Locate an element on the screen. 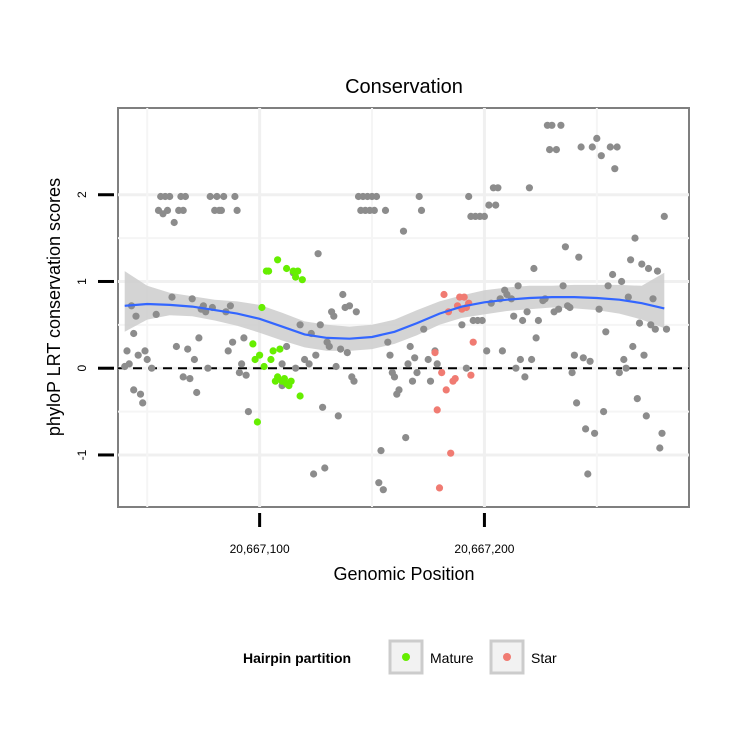  confidence-band-area is located at coordinates (394, 311).